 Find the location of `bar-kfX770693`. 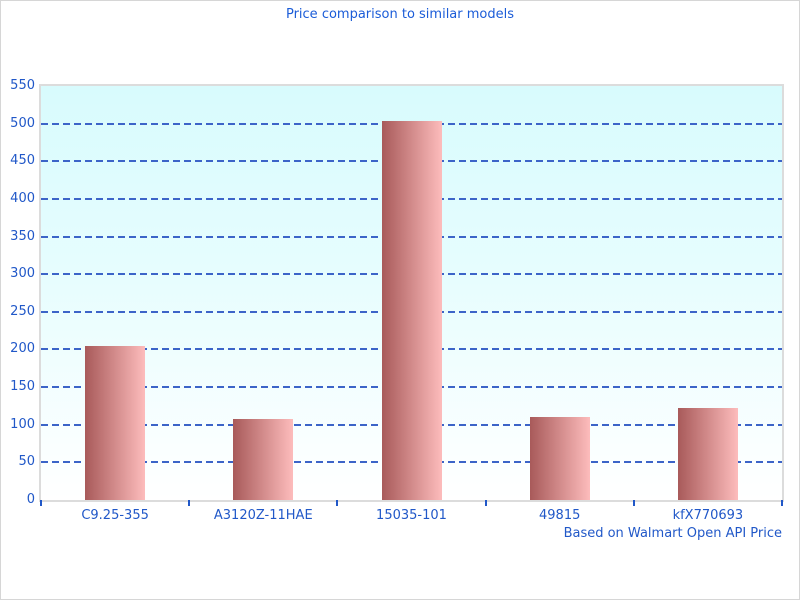

bar-kfX770693 is located at coordinates (707, 454).